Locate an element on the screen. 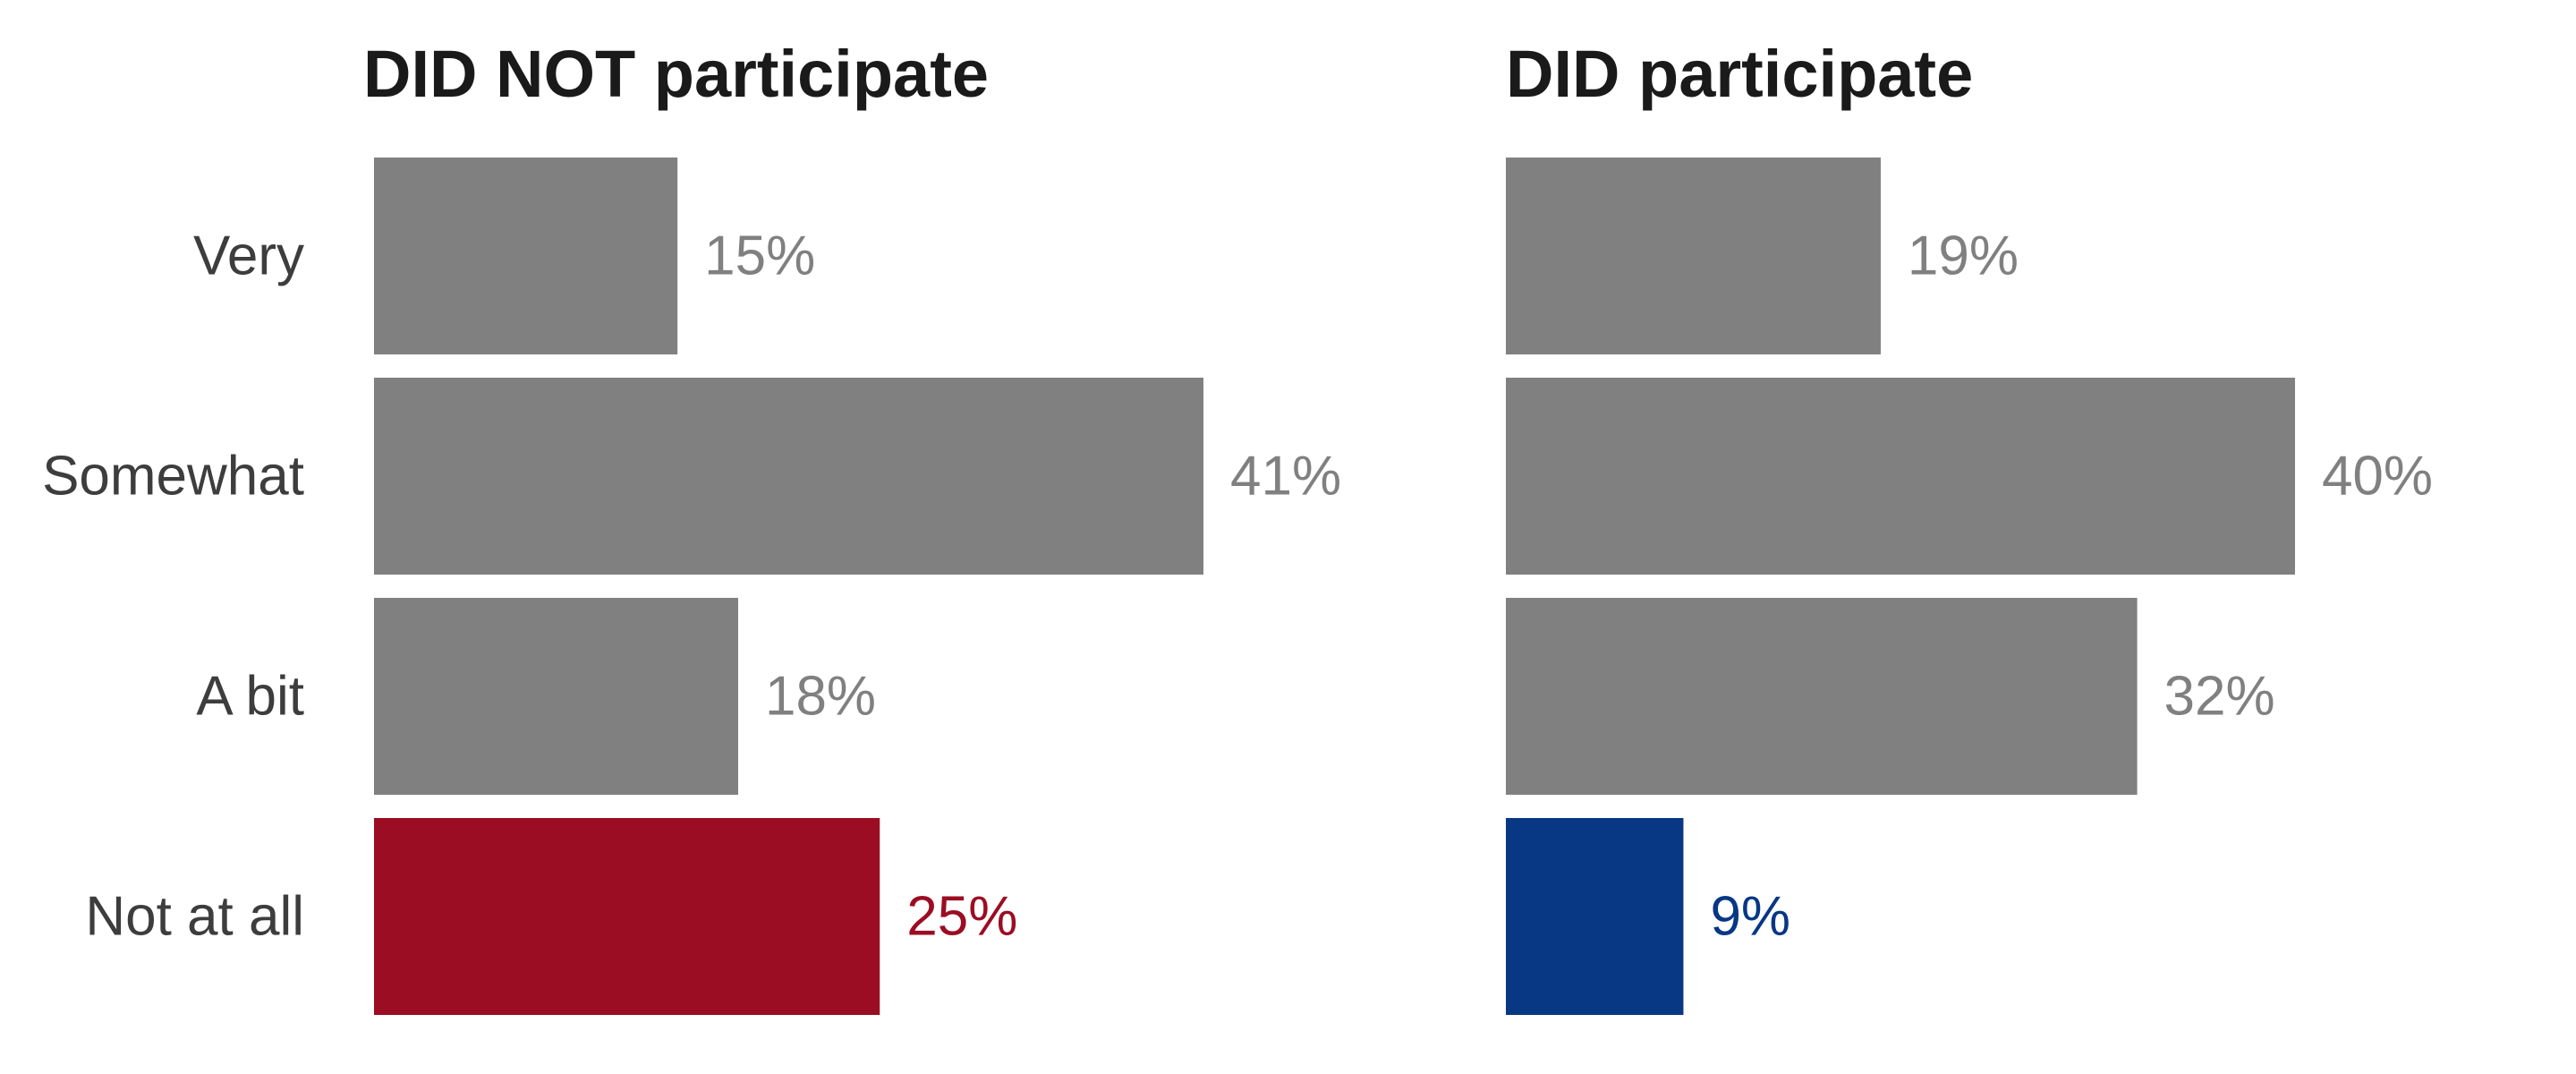  category-label: Somewhat is located at coordinates (173, 476).